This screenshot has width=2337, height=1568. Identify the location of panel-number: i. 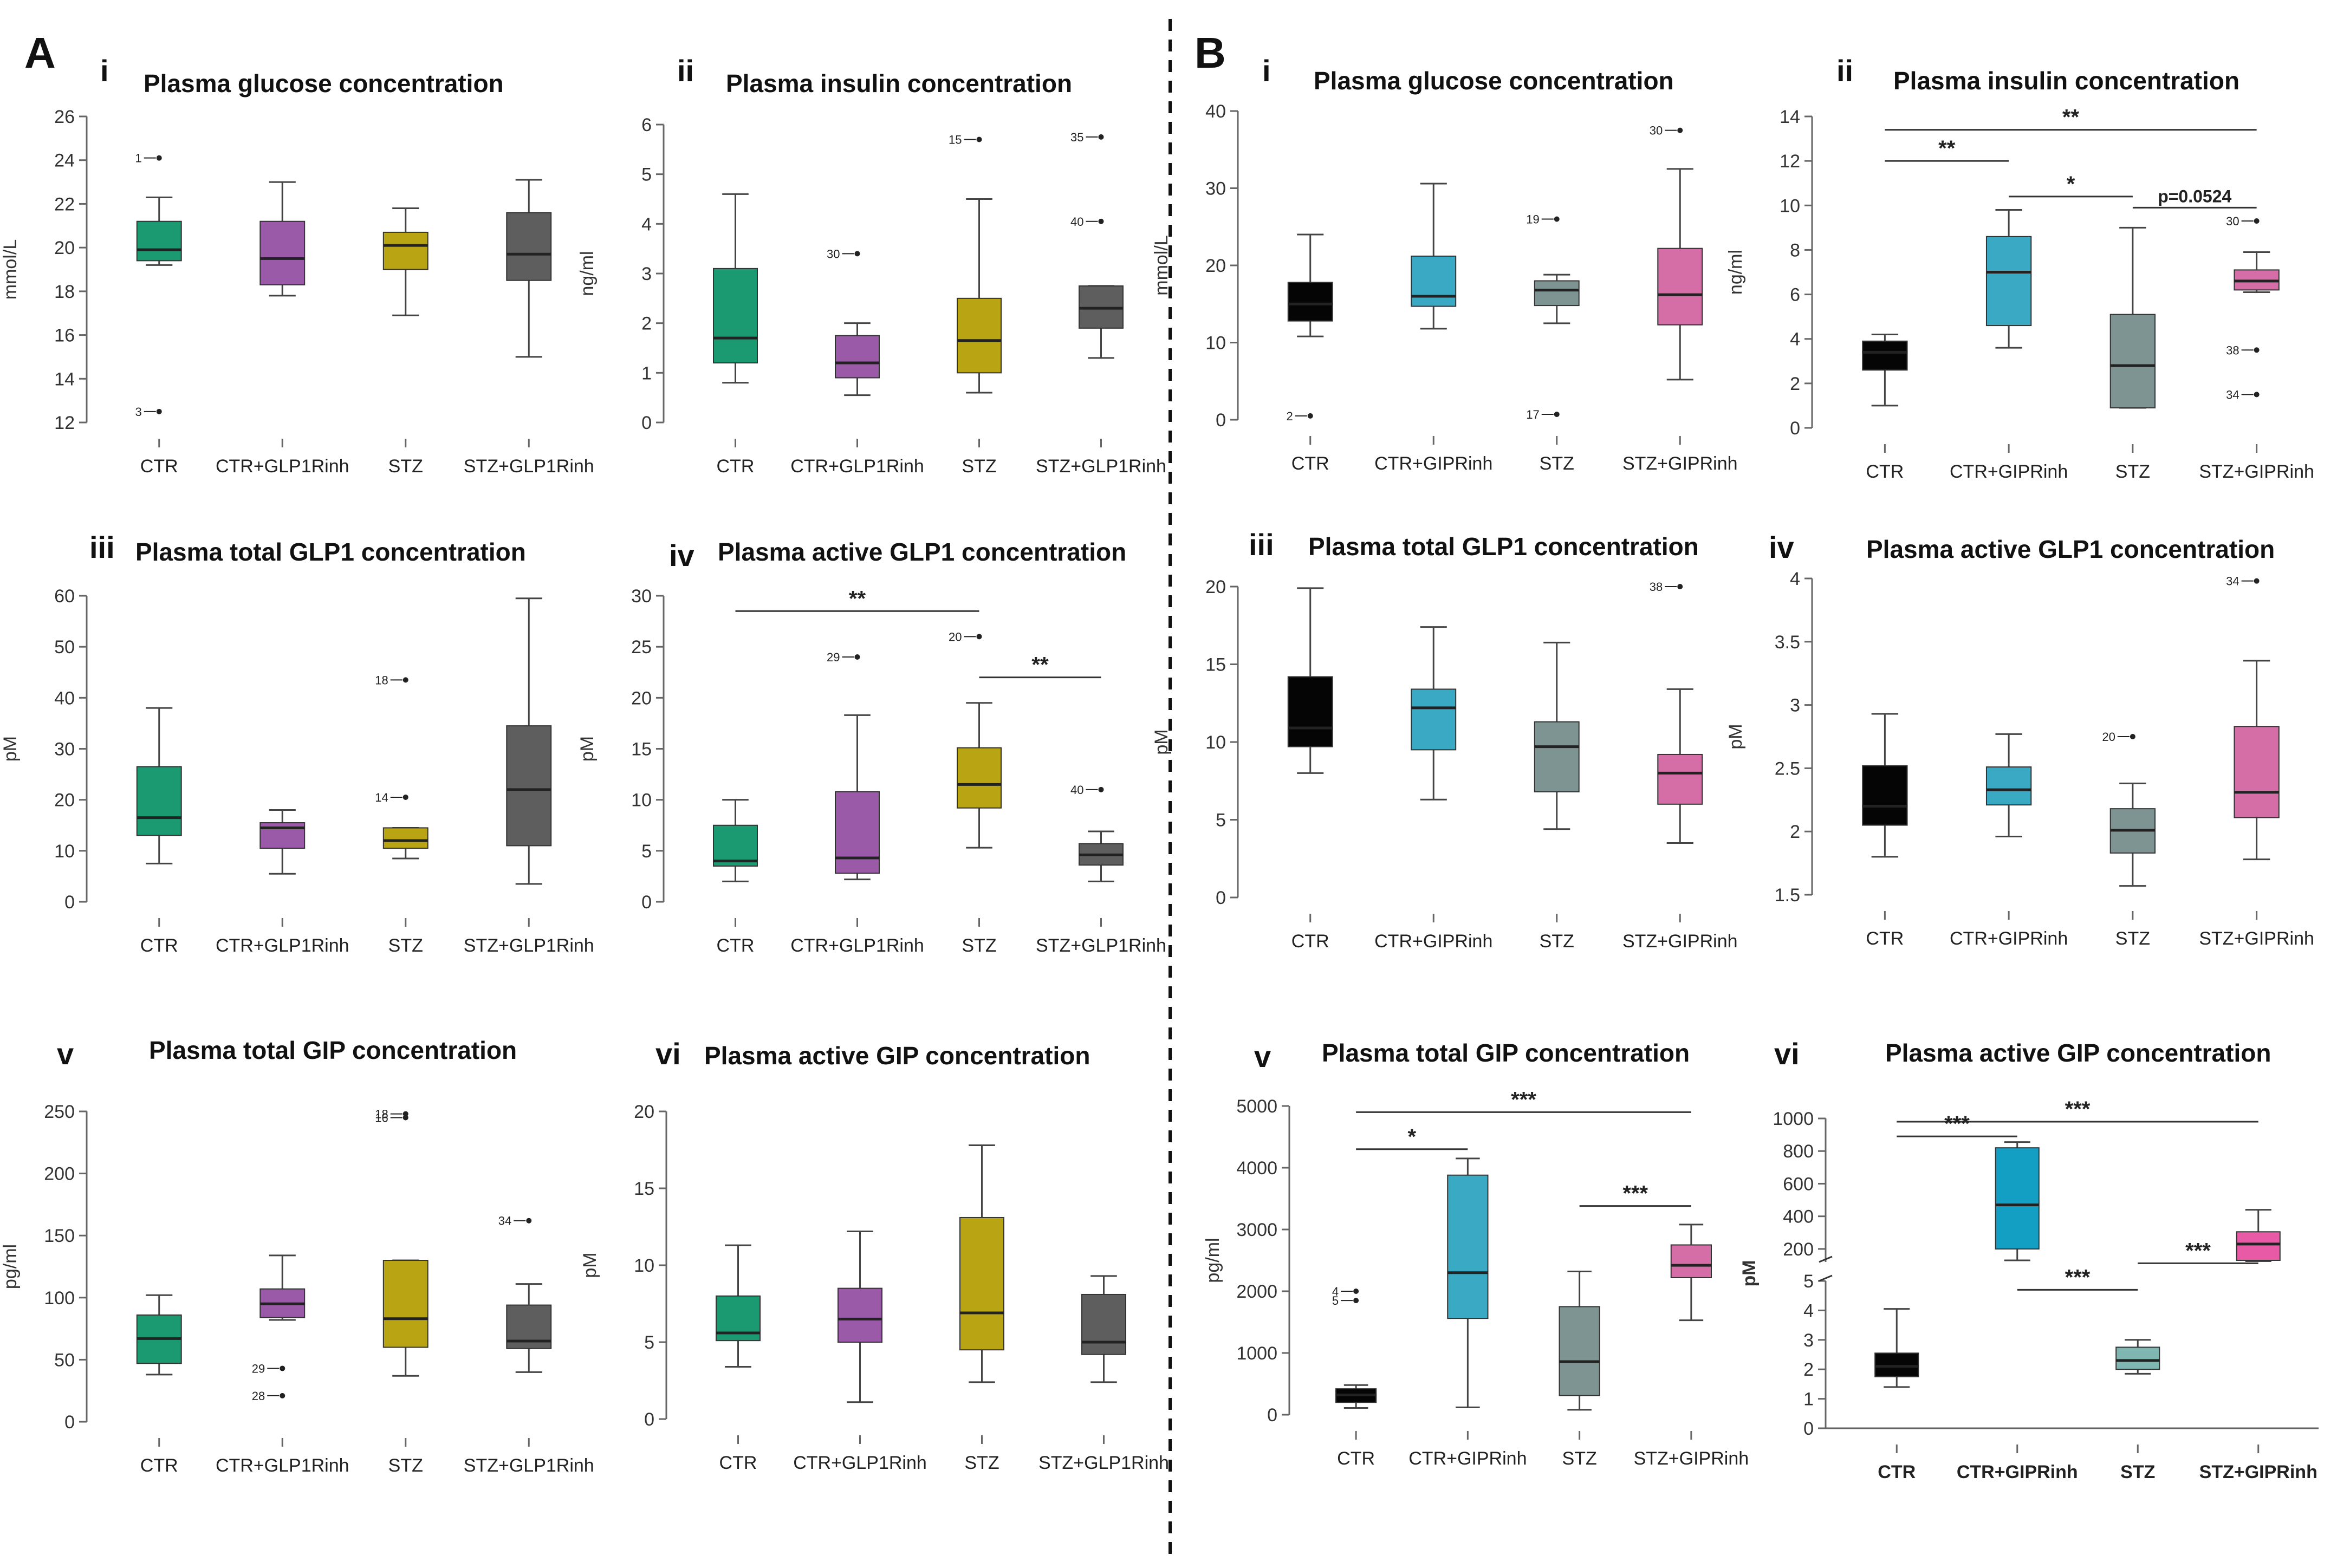
(1266, 71).